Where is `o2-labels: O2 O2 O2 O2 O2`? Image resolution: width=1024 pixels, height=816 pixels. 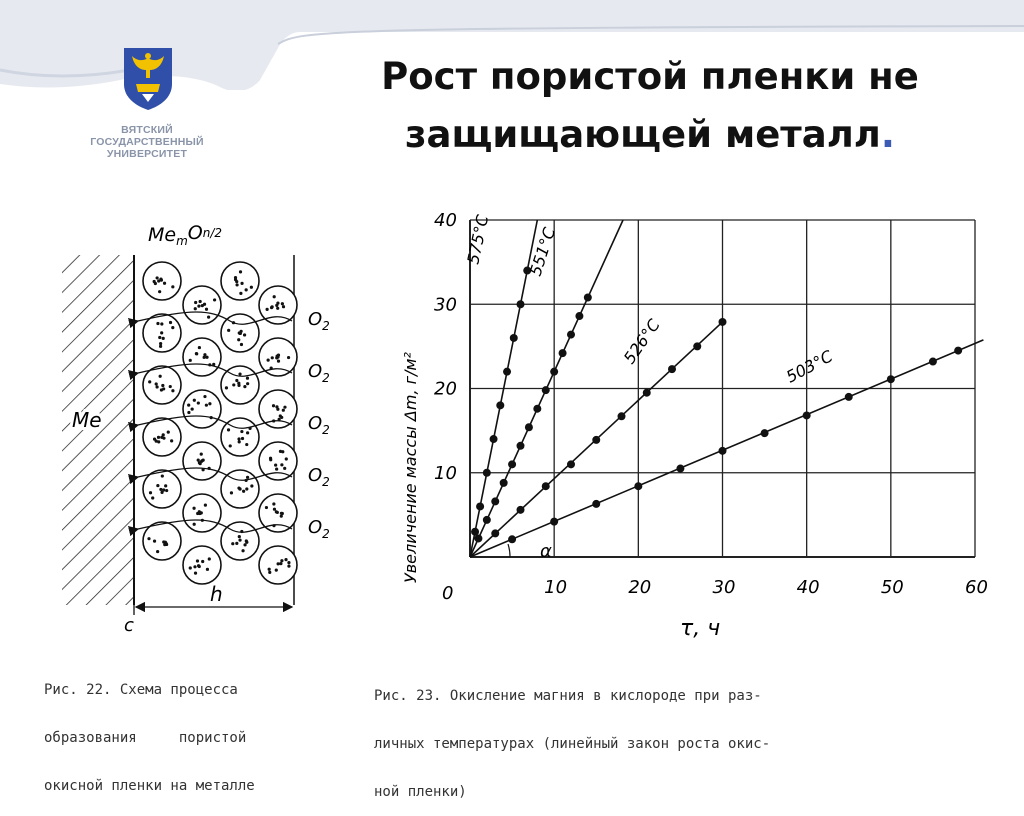
o2-labels: O2 O2 O2 O2 O2 is located at coordinates (319, 425).